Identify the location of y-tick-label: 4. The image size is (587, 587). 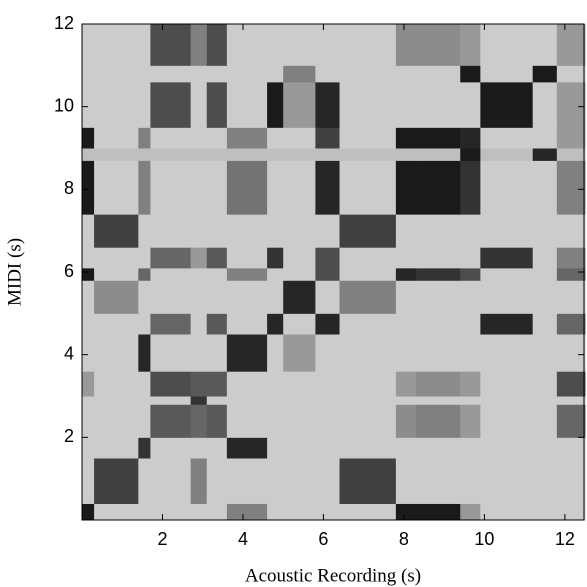
(69, 353).